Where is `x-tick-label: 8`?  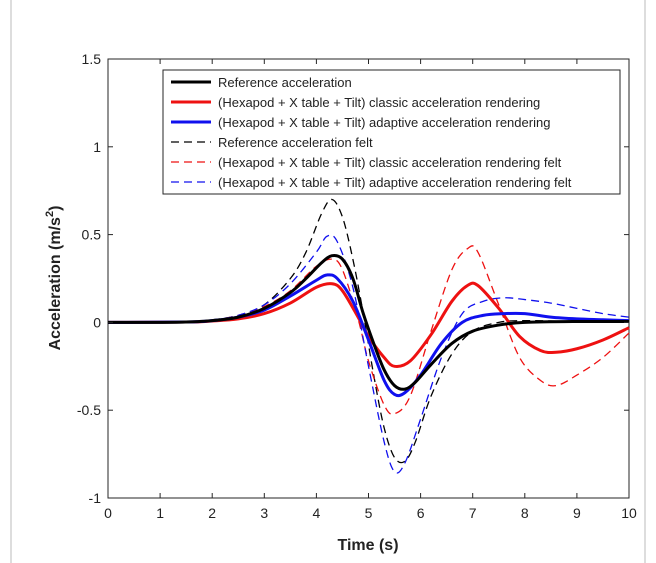
x-tick-label: 8 is located at coordinates (525, 513).